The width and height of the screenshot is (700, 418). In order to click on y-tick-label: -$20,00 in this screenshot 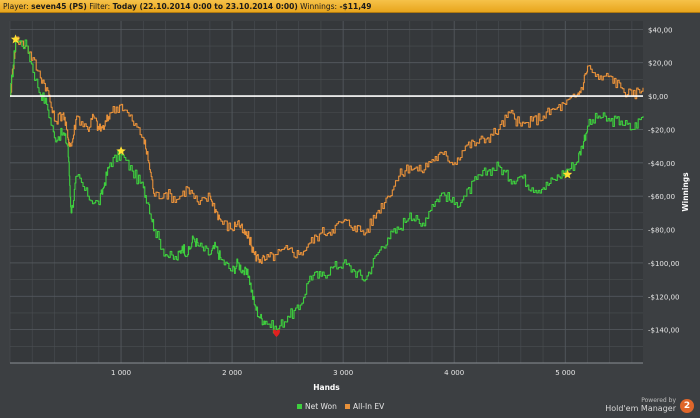, I will do `click(661, 130)`.